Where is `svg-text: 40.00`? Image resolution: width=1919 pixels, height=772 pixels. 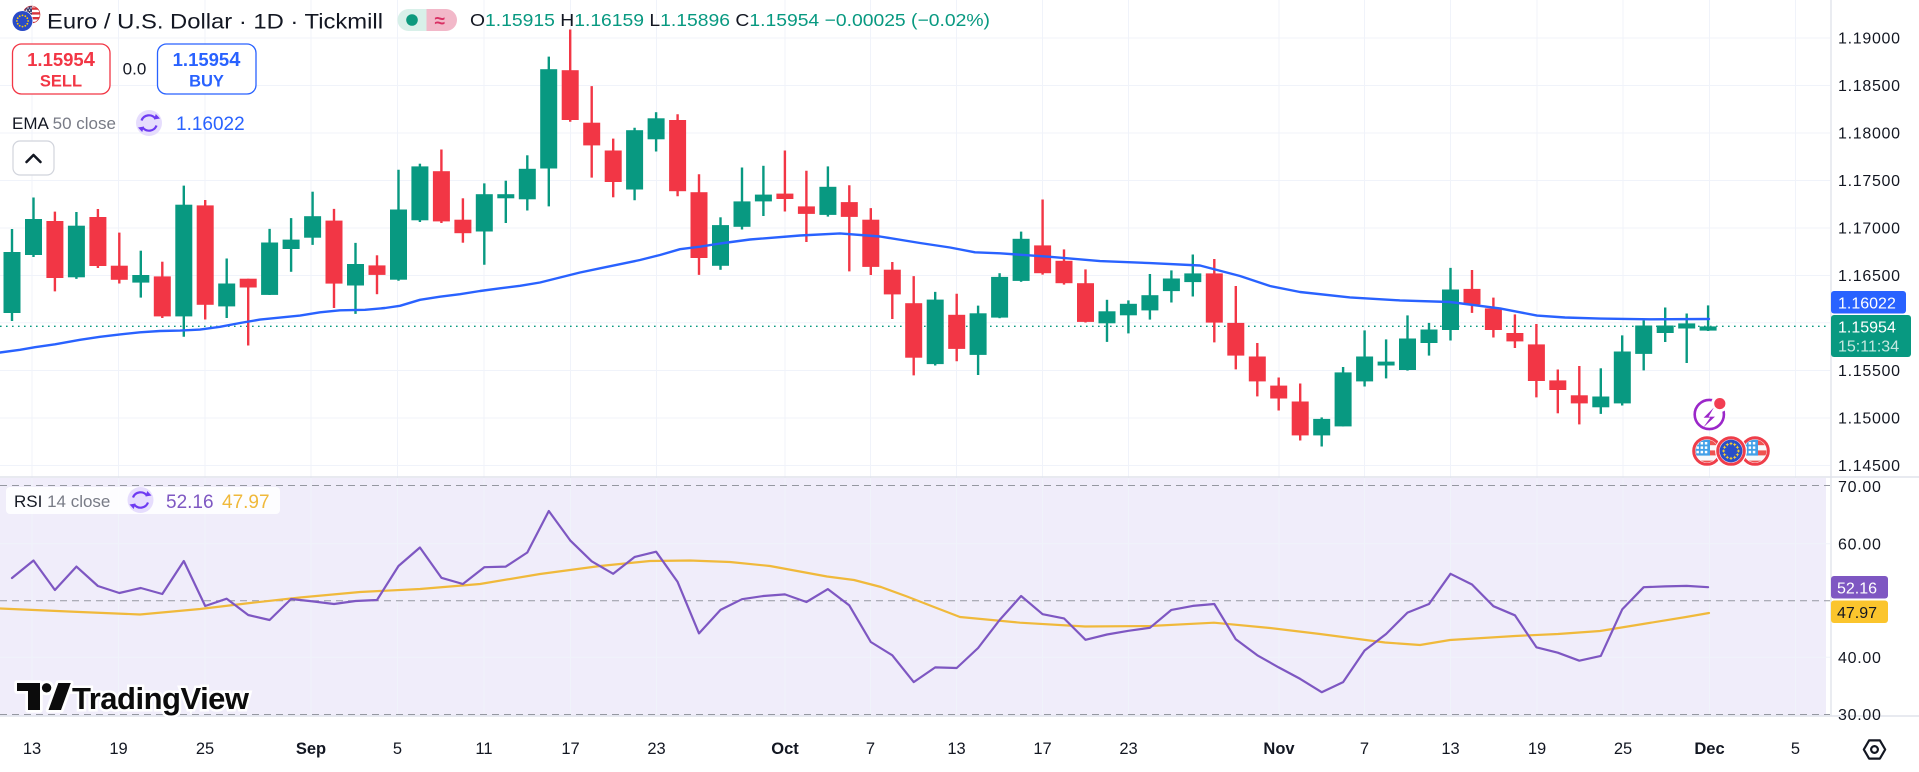 svg-text: 40.00 is located at coordinates (1860, 658).